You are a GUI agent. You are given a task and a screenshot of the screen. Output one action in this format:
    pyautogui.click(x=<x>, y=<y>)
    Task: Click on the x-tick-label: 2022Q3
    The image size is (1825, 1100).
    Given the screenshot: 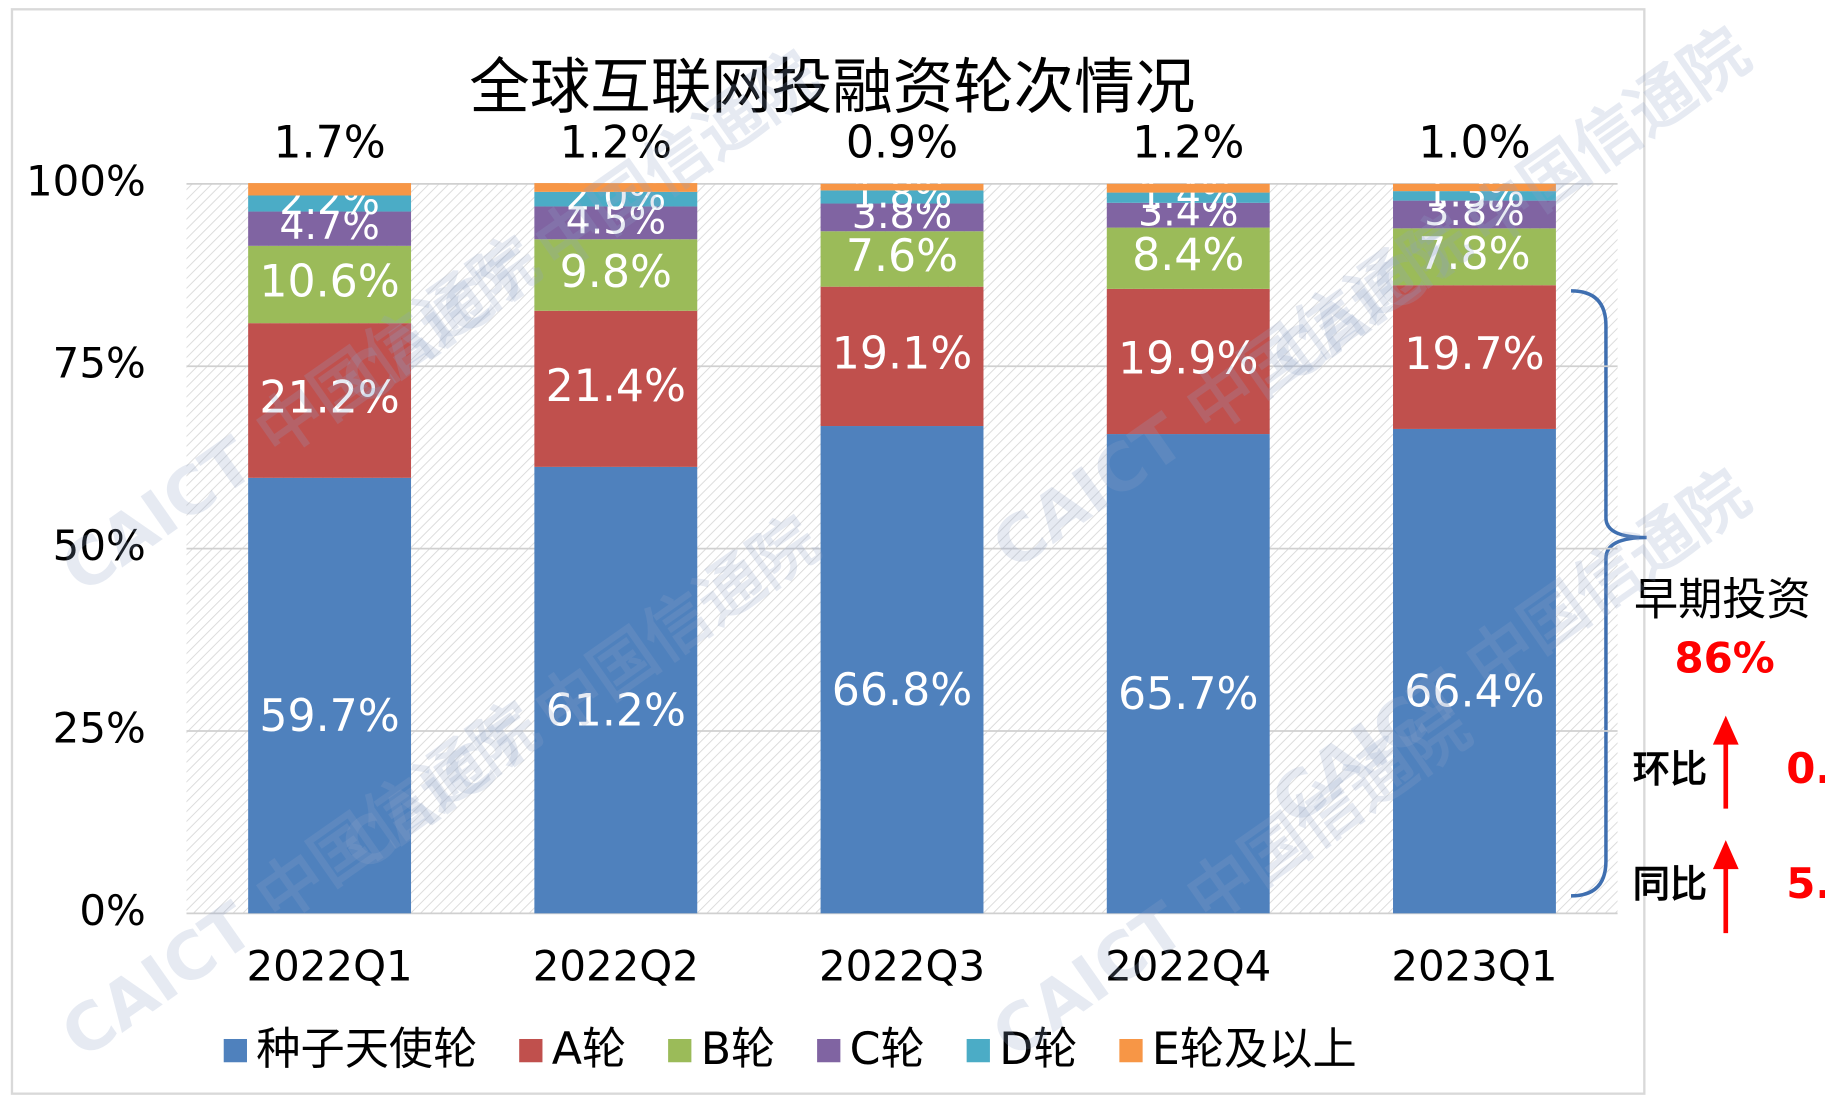 What is the action you would take?
    pyautogui.click(x=902, y=966)
    